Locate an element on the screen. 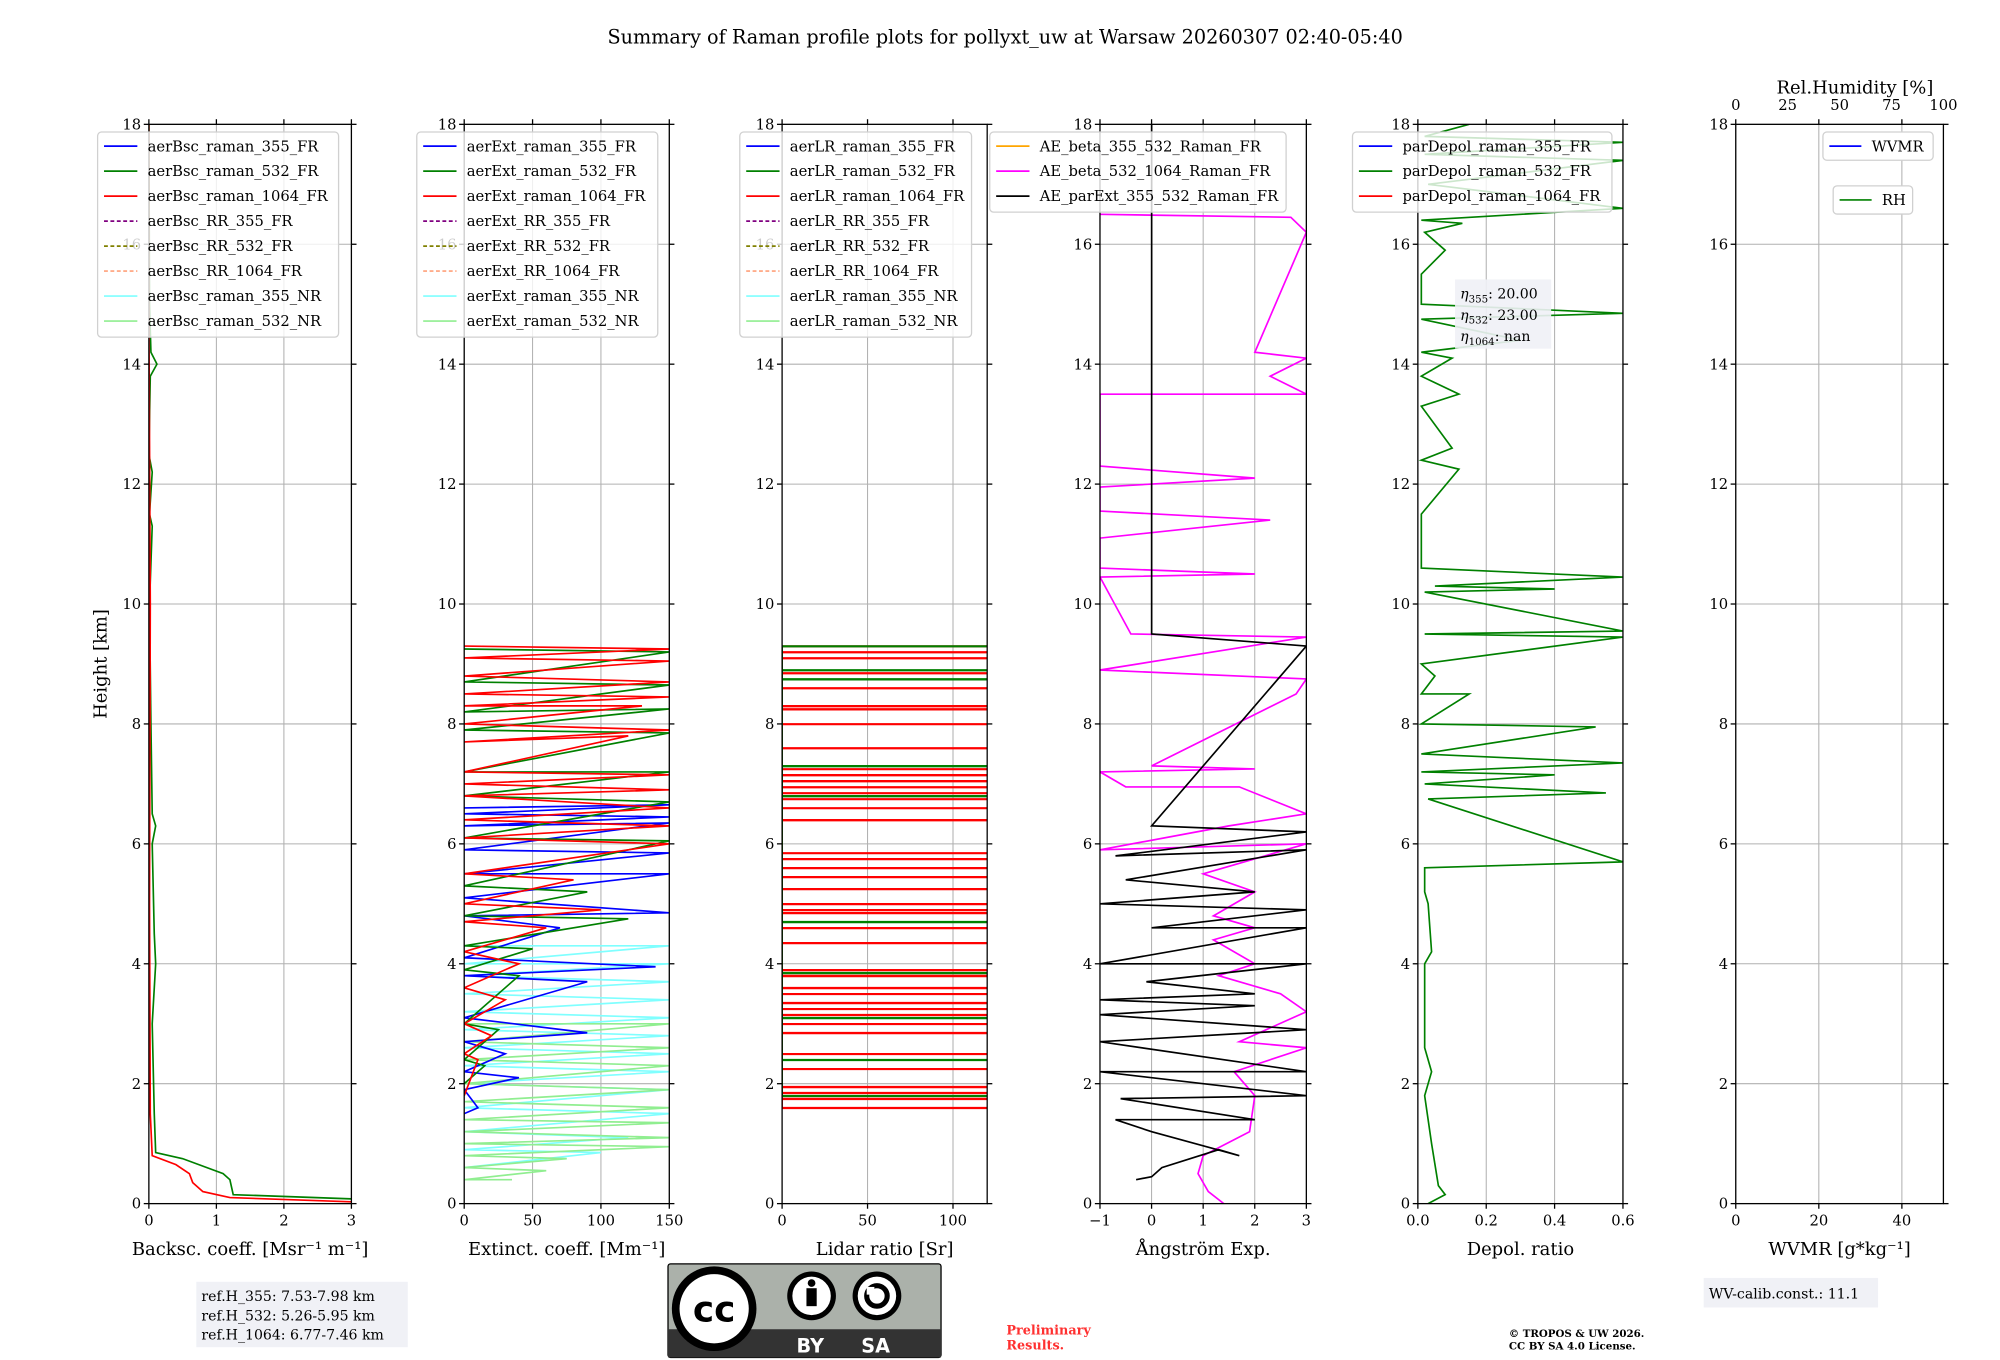  eta-value: : nan is located at coordinates (1513, 337).